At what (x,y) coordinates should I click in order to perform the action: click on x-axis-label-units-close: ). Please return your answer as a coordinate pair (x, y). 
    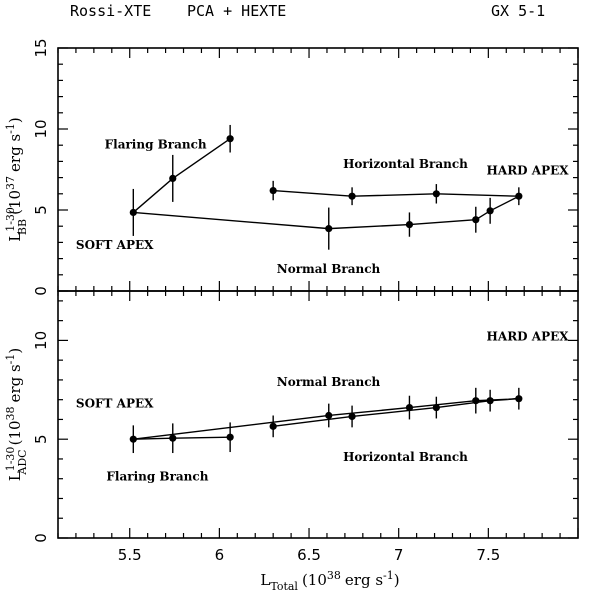
    Looking at the image, I should click on (397, 580).